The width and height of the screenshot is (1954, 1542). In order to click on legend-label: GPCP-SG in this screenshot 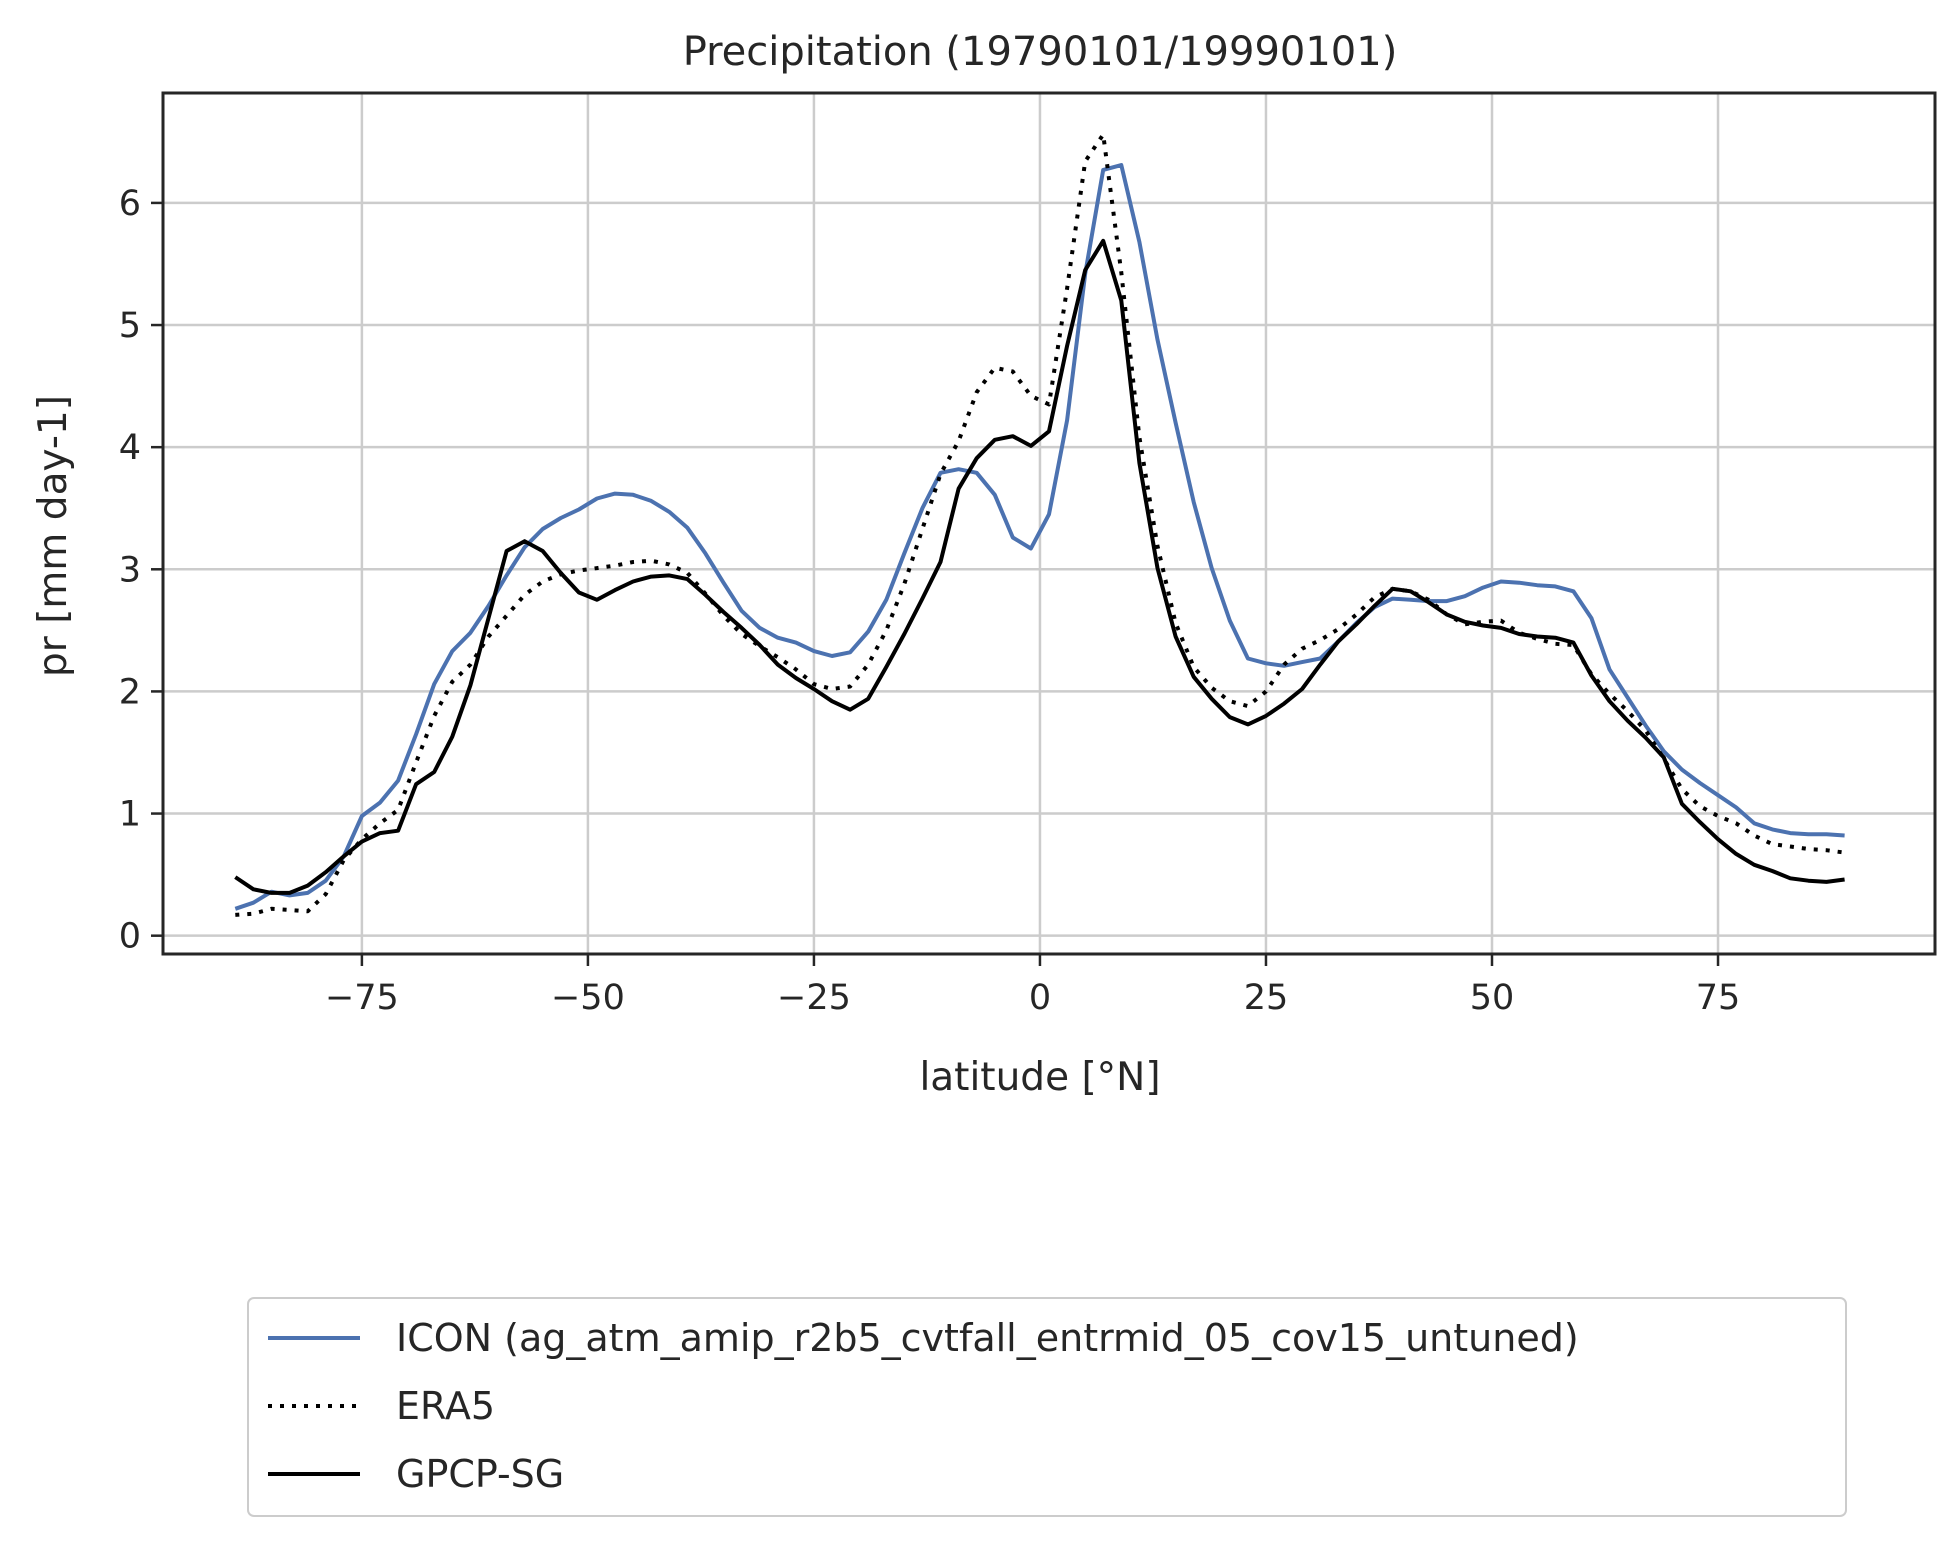, I will do `click(480, 1474)`.